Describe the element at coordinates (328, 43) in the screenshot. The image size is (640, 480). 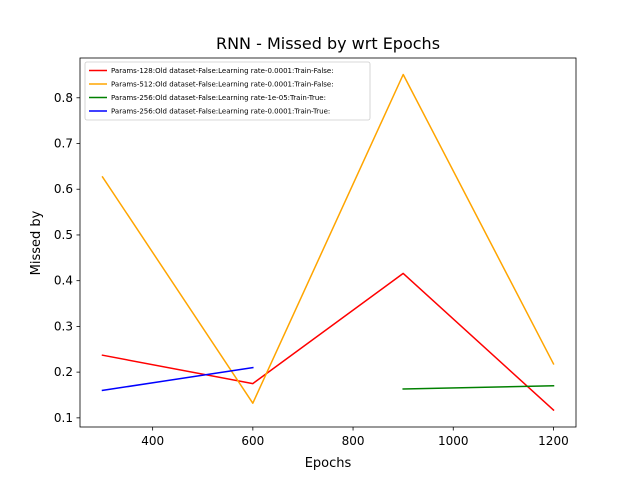
I see `chart-title: RNN - Missed by wrt Epochs` at that location.